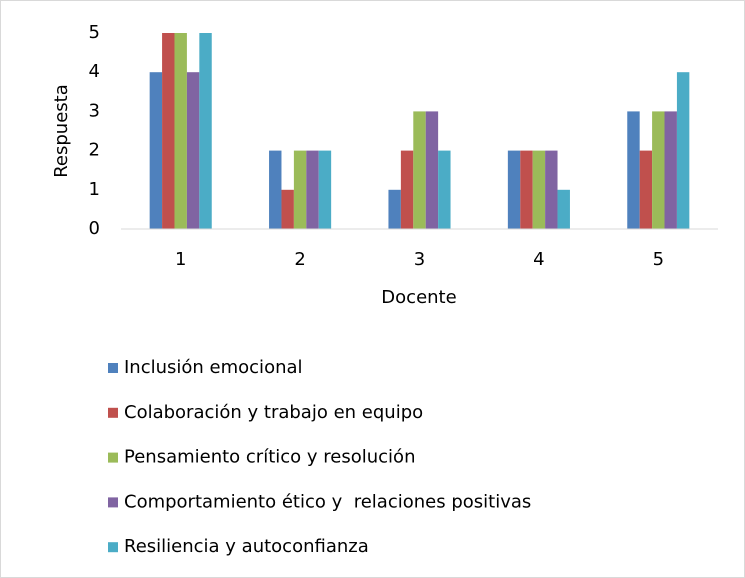 Image resolution: width=745 pixels, height=578 pixels. Describe the element at coordinates (61, 131) in the screenshot. I see `y-axis-label: Respuesta` at that location.